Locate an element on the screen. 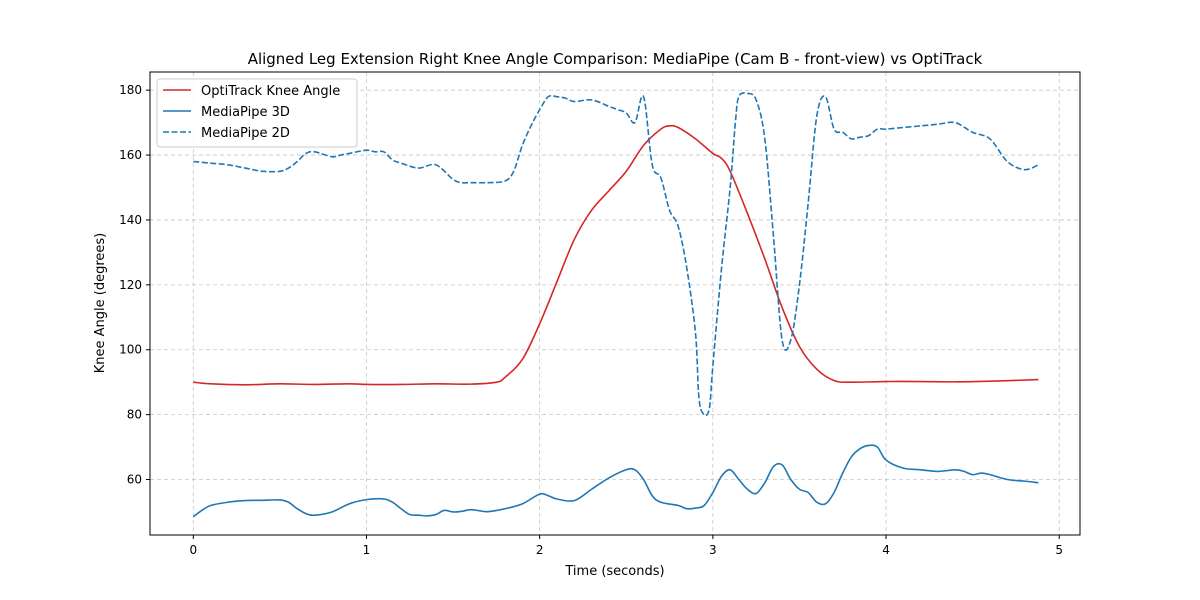  y-tick-label: 80 is located at coordinates (134, 415).